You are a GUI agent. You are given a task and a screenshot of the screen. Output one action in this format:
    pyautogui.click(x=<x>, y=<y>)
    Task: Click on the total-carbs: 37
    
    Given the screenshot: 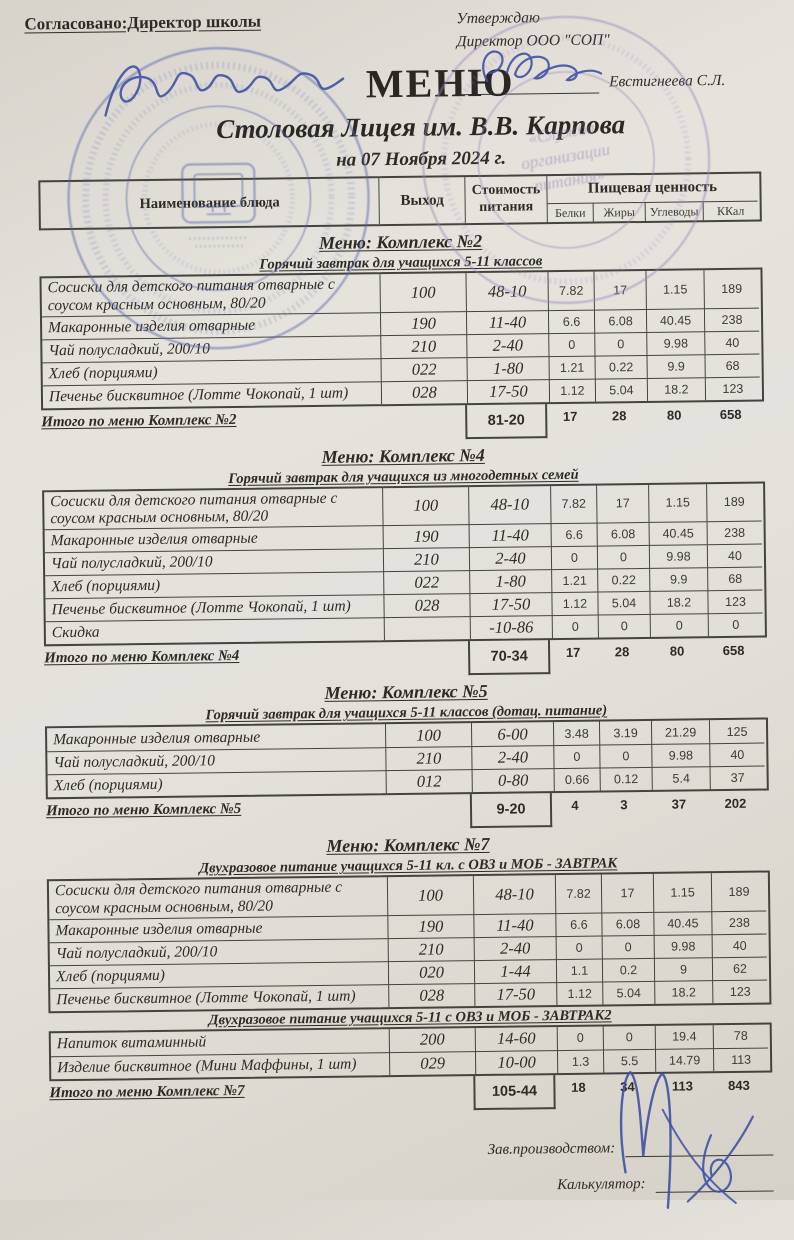 What is the action you would take?
    pyautogui.click(x=679, y=804)
    